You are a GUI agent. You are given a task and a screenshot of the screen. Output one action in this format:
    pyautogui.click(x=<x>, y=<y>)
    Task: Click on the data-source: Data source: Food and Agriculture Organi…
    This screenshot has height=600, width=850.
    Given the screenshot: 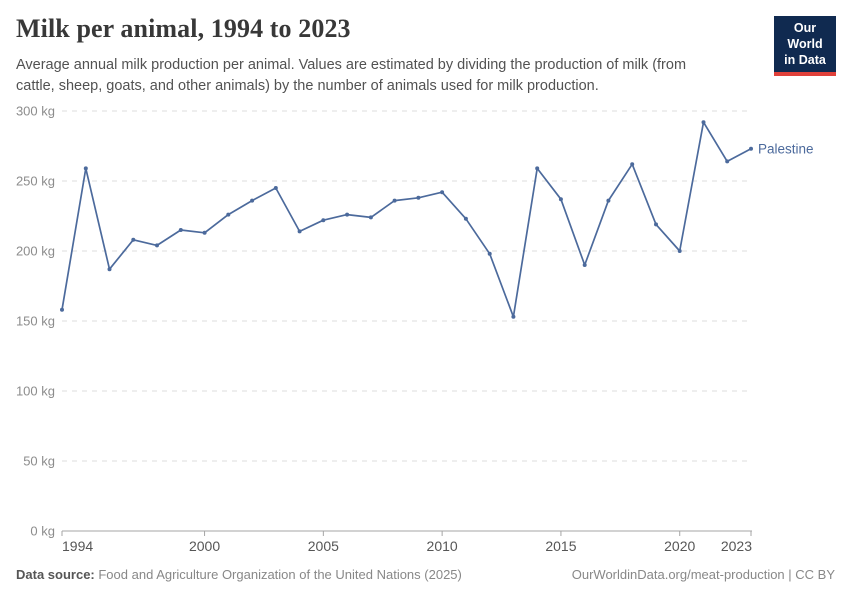 What is the action you would take?
    pyautogui.click(x=239, y=574)
    